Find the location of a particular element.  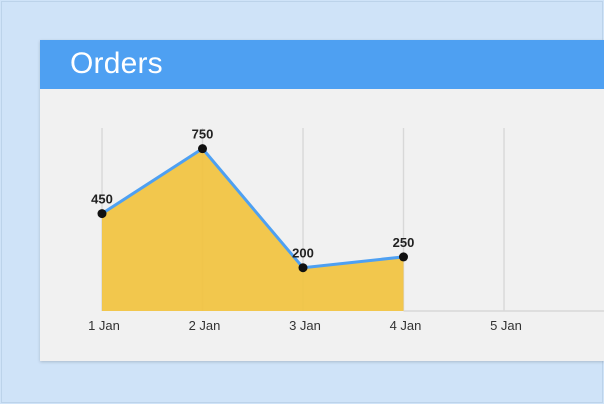

data-label-2: 200 is located at coordinates (303, 253).